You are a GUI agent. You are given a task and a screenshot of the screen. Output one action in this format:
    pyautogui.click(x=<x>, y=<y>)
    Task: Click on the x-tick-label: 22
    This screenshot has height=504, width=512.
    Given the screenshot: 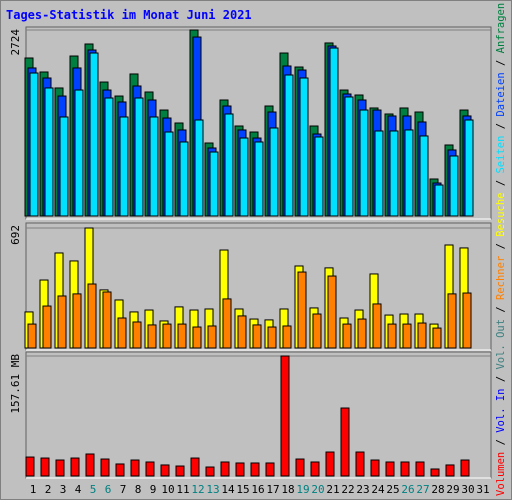 What is the action you would take?
    pyautogui.click(x=347, y=489)
    